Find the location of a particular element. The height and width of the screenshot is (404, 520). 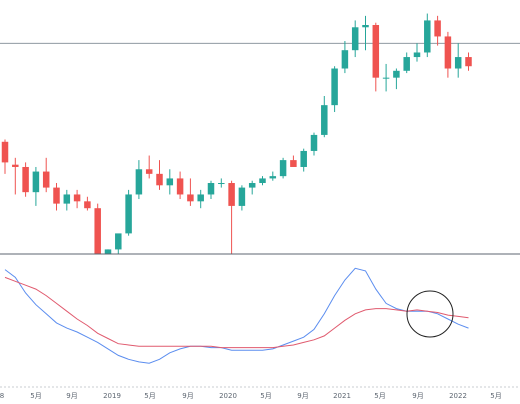

x-tick-label: 2020 is located at coordinates (228, 396).